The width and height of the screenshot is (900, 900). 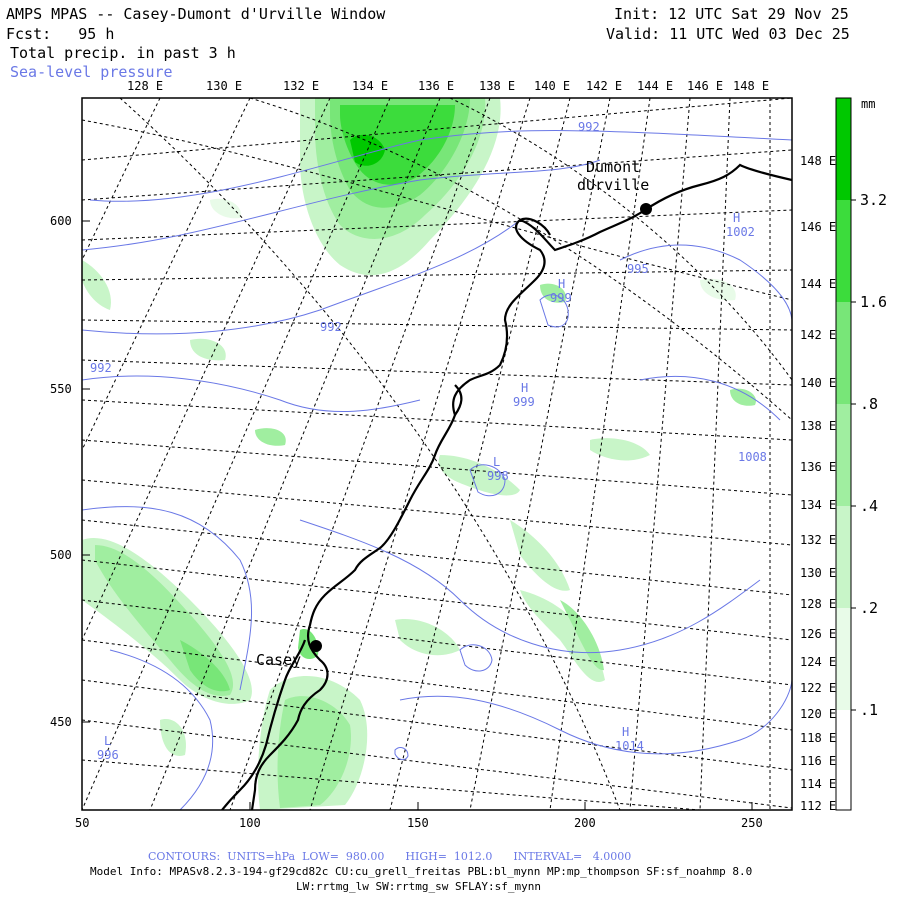 What do you see at coordinates (585, 823) in the screenshot?
I see `x-tick-label: 200` at bounding box center [585, 823].